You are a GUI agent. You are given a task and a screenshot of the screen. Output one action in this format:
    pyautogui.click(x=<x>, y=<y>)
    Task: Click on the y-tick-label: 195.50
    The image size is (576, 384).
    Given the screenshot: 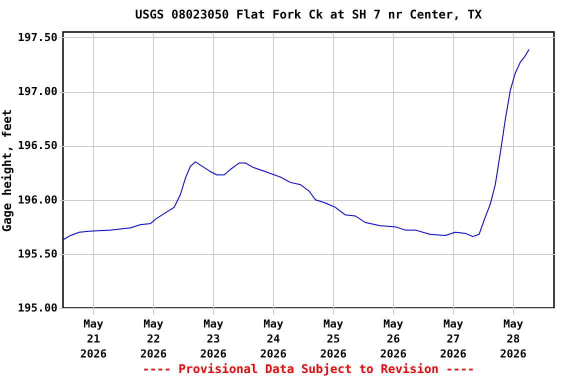 What is the action you would take?
    pyautogui.click(x=38, y=253)
    